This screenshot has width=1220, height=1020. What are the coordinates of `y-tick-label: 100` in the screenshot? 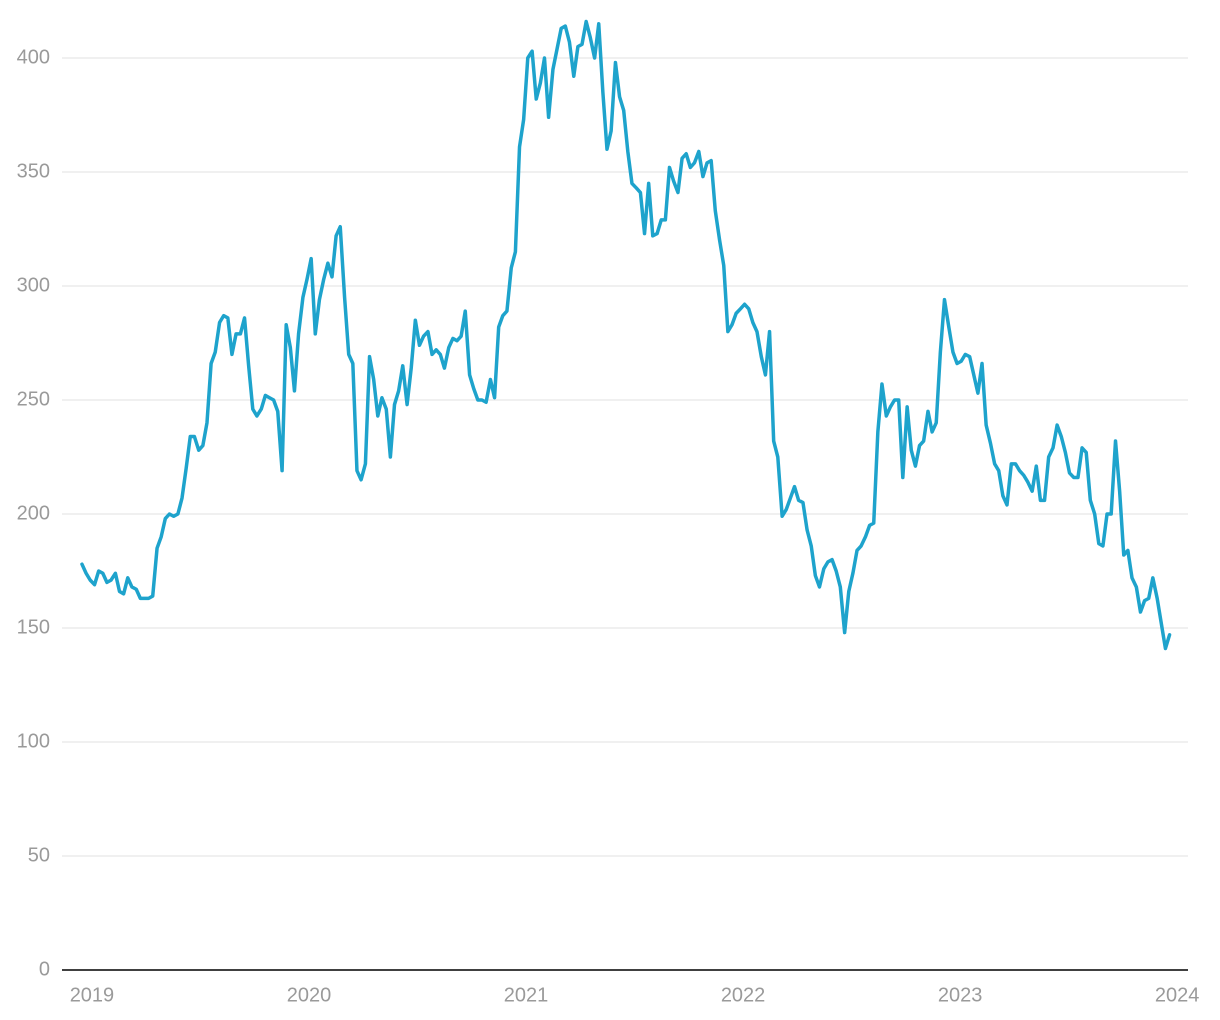 It's located at (33, 741).